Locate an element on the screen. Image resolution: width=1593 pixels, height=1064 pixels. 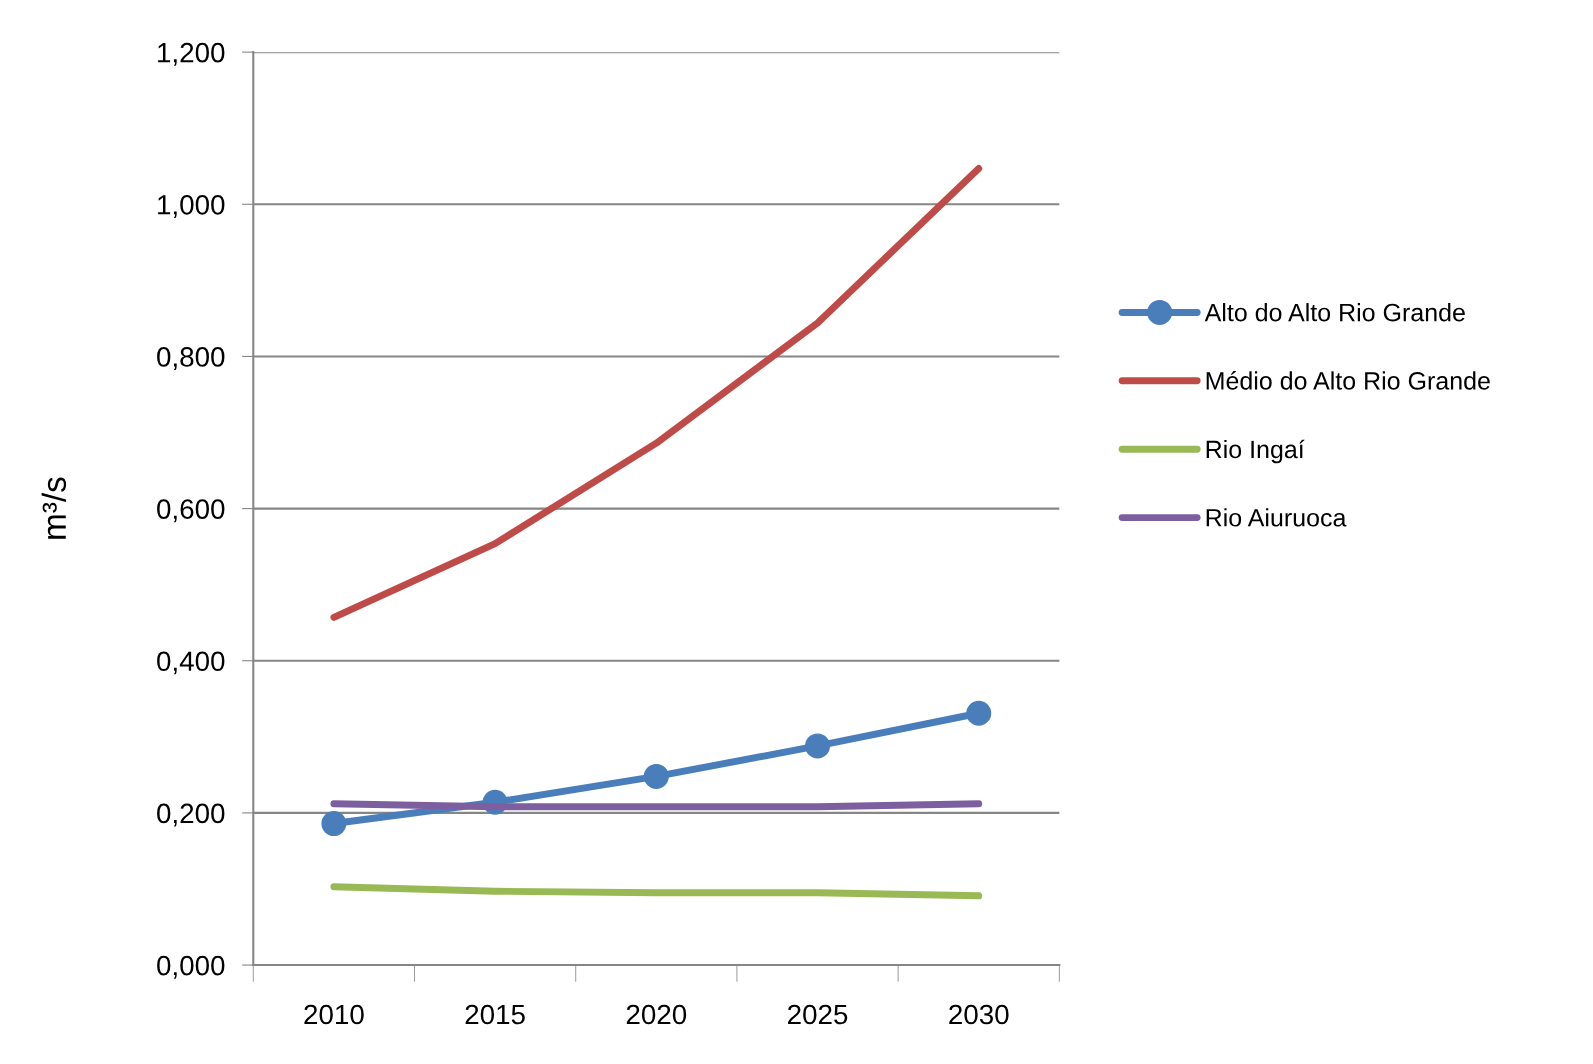
legend-label: Rio Aiuruoca is located at coordinates (1276, 517).